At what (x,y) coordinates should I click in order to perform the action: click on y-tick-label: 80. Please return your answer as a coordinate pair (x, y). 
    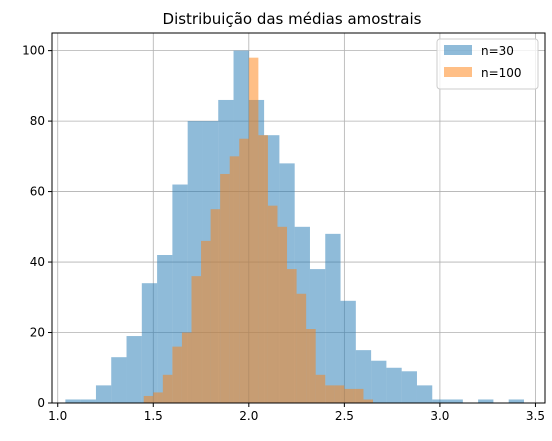
    Looking at the image, I should click on (37, 121).